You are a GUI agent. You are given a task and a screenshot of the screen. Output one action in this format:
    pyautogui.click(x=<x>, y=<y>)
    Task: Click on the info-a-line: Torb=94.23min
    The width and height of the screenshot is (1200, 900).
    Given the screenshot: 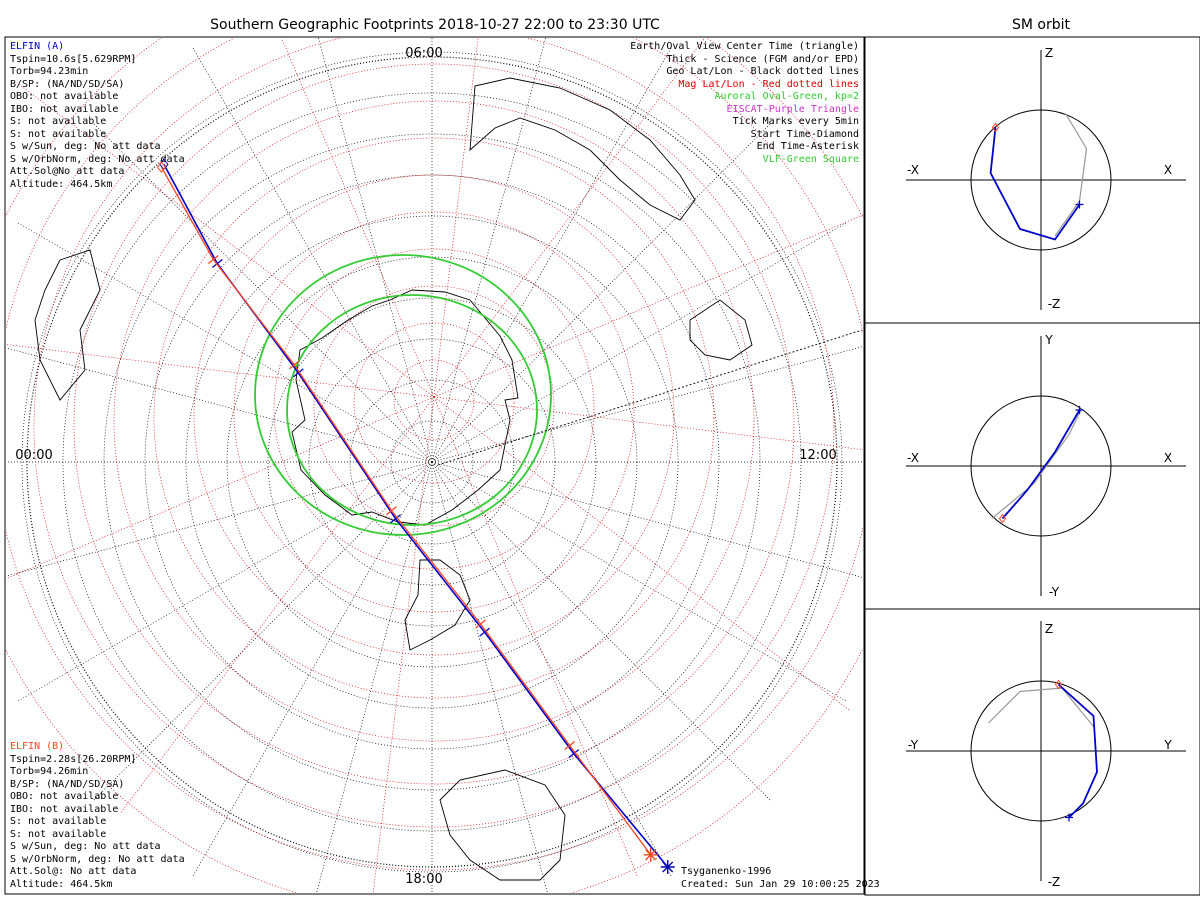 What is the action you would take?
    pyautogui.click(x=49, y=71)
    